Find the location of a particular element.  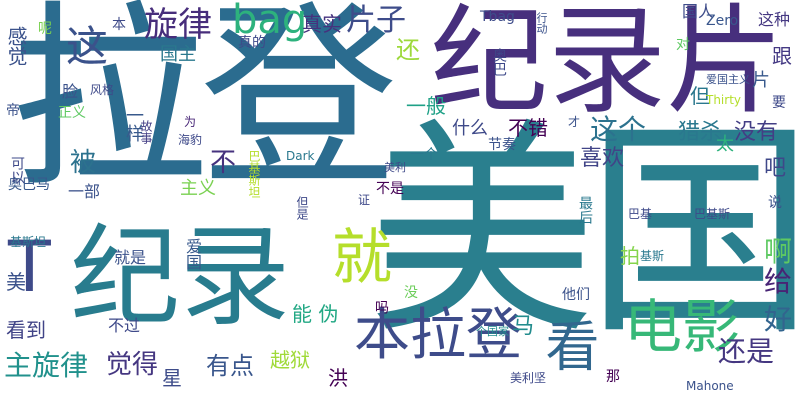

word-kandao: 看到 is located at coordinates (26, 330).